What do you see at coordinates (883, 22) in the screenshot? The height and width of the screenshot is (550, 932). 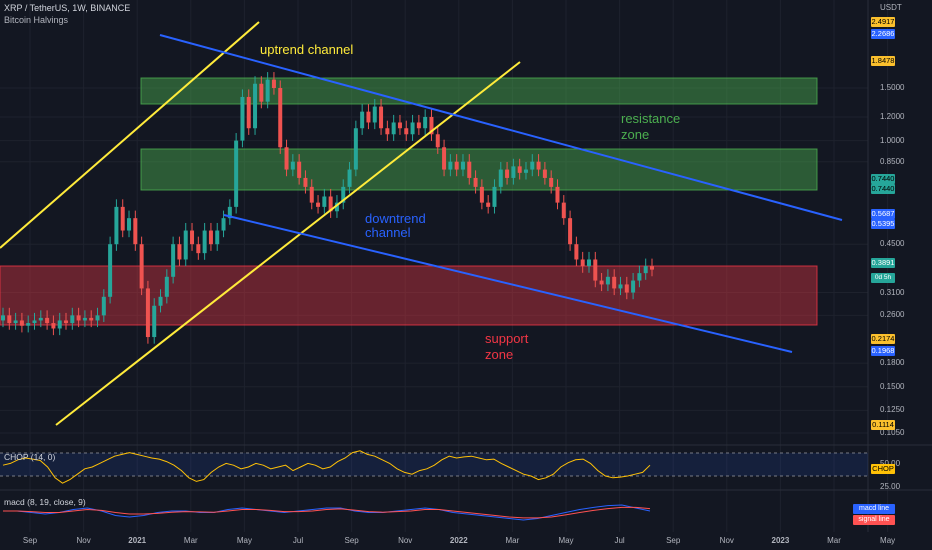 I see `price-tag: 2.4917` at bounding box center [883, 22].